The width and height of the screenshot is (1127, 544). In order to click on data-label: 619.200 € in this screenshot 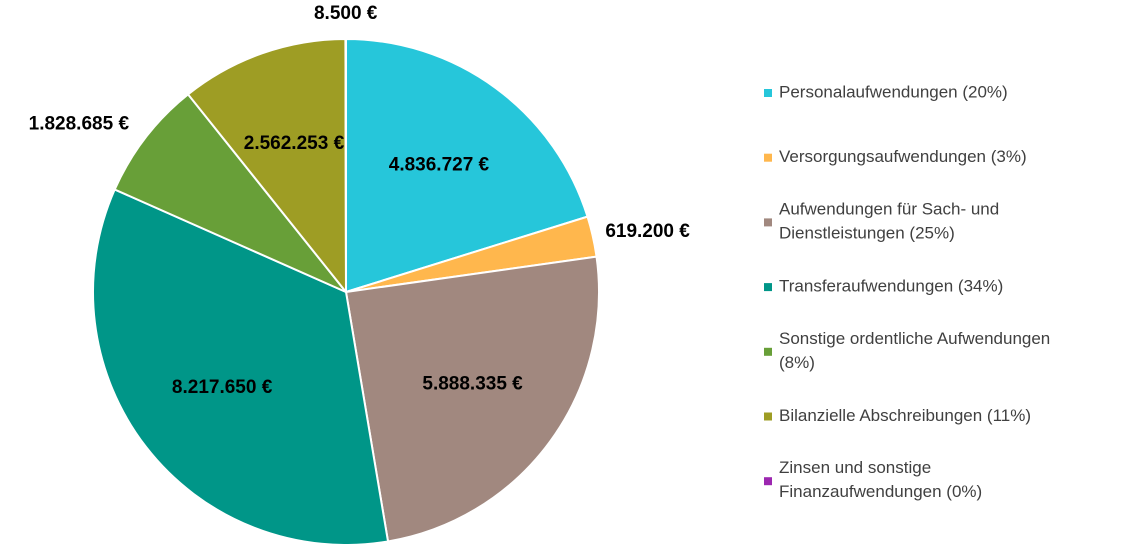, I will do `click(647, 231)`.